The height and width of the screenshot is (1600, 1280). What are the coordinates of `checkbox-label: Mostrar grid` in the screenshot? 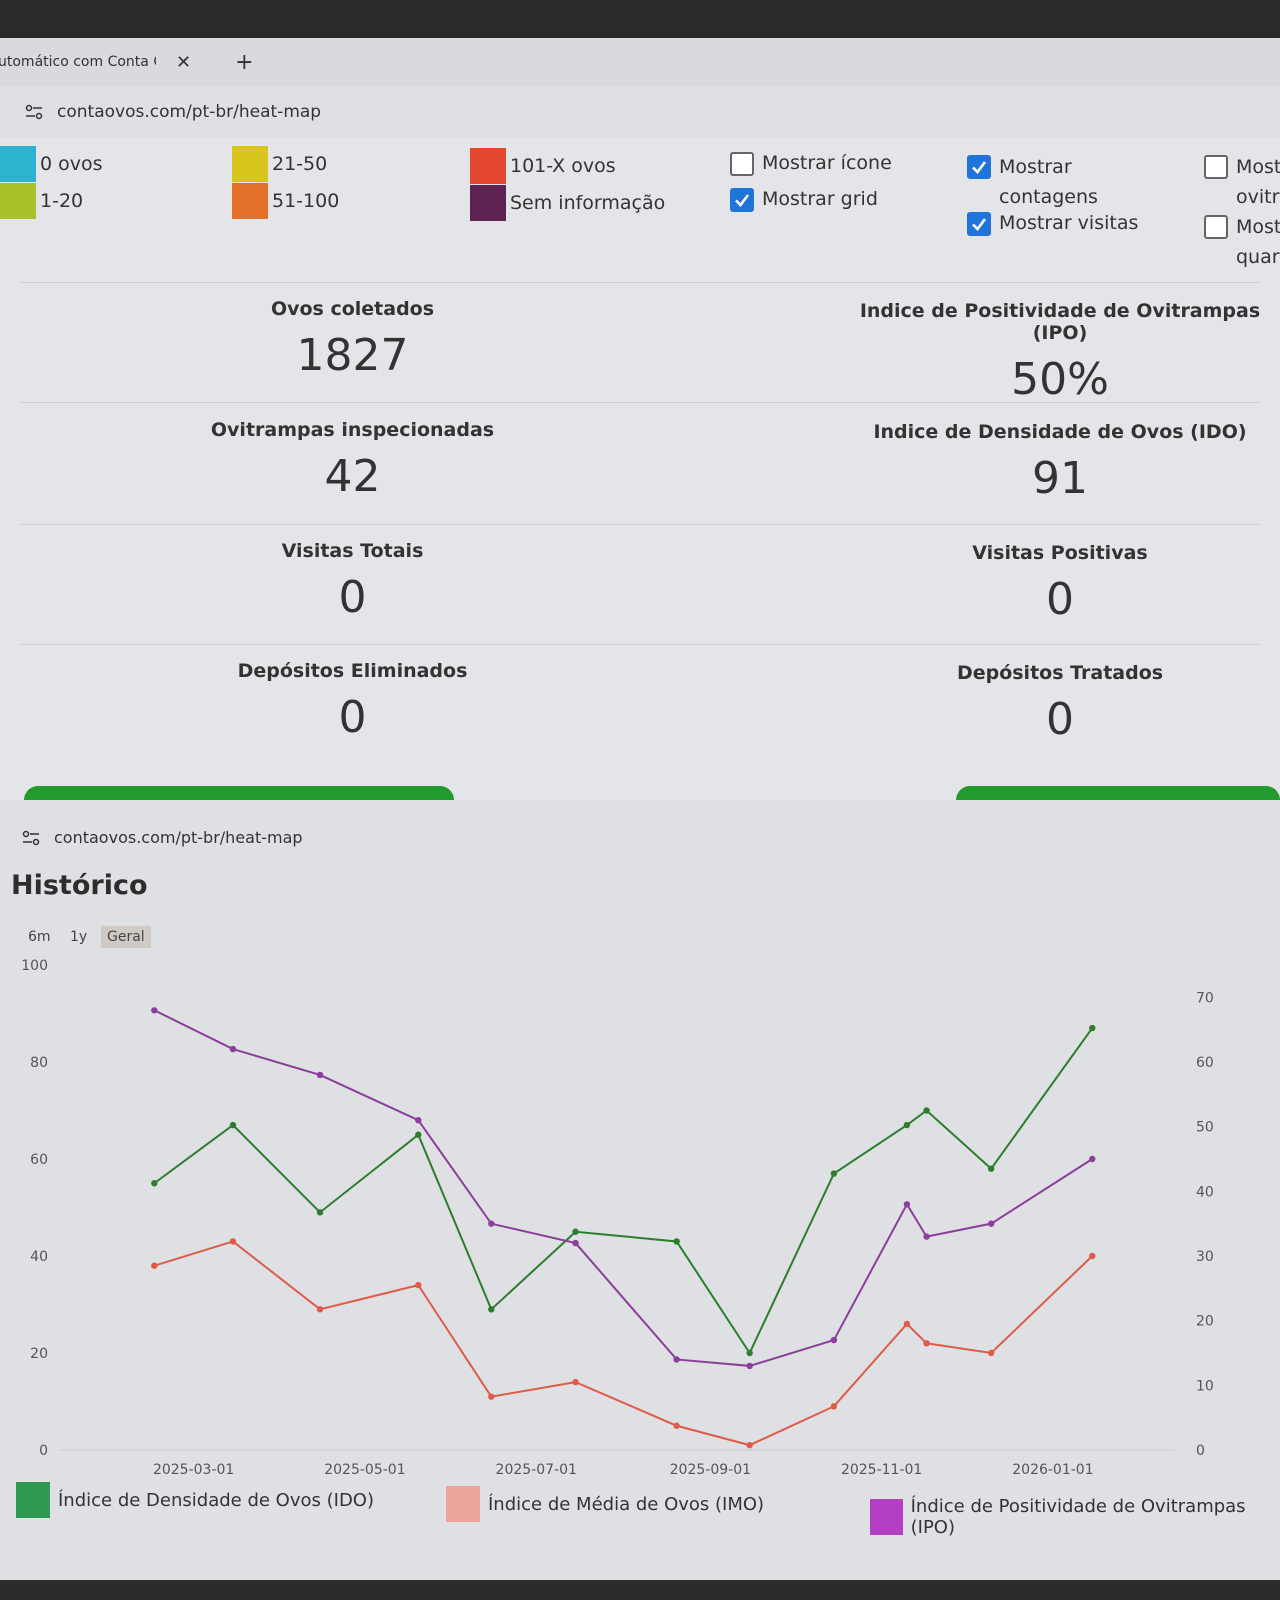 It's located at (820, 199).